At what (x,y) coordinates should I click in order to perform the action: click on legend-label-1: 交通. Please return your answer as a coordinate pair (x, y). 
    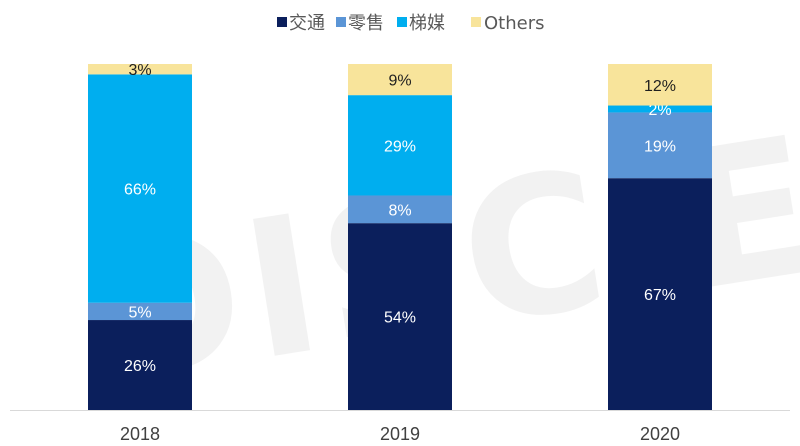
    Looking at the image, I should click on (307, 23).